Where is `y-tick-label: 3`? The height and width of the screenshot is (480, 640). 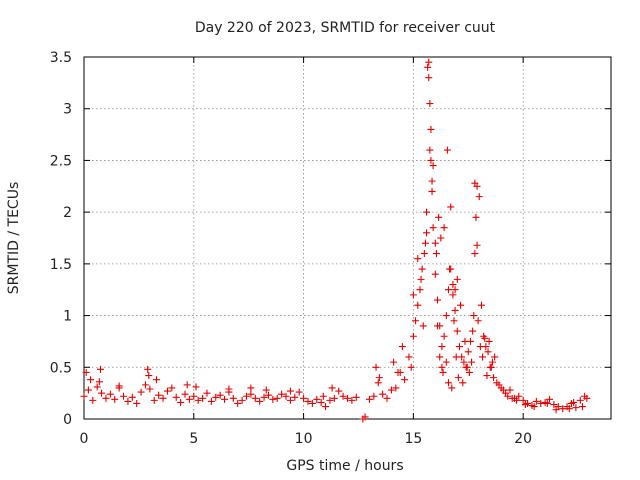
y-tick-label: 3 is located at coordinates (67, 110).